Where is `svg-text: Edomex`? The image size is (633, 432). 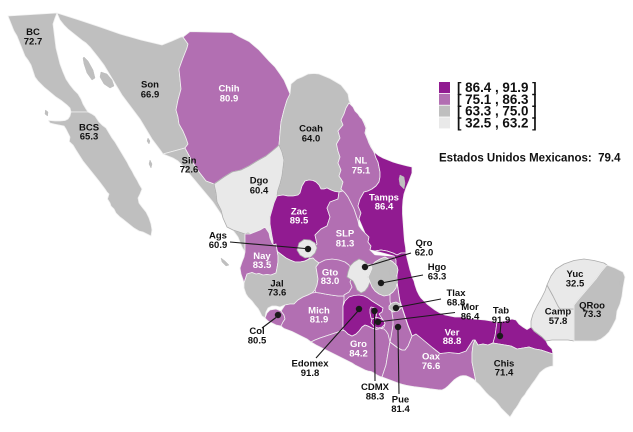
svg-text: Edomex is located at coordinates (311, 363).